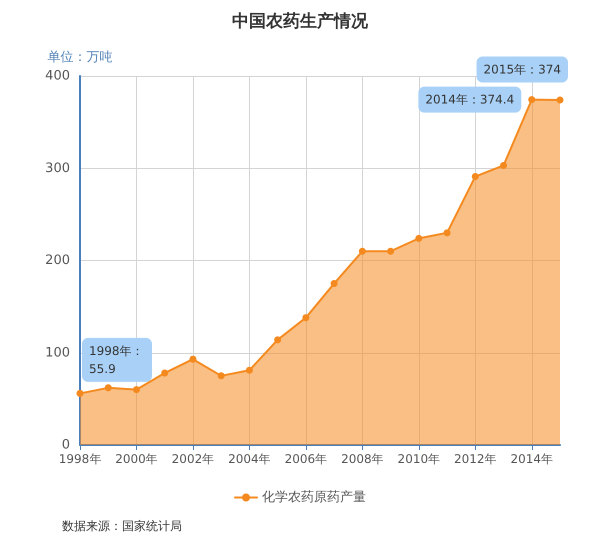 This screenshot has height=559, width=600. What do you see at coordinates (362, 459) in the screenshot?
I see `x-tick-label: 2008年` at bounding box center [362, 459].